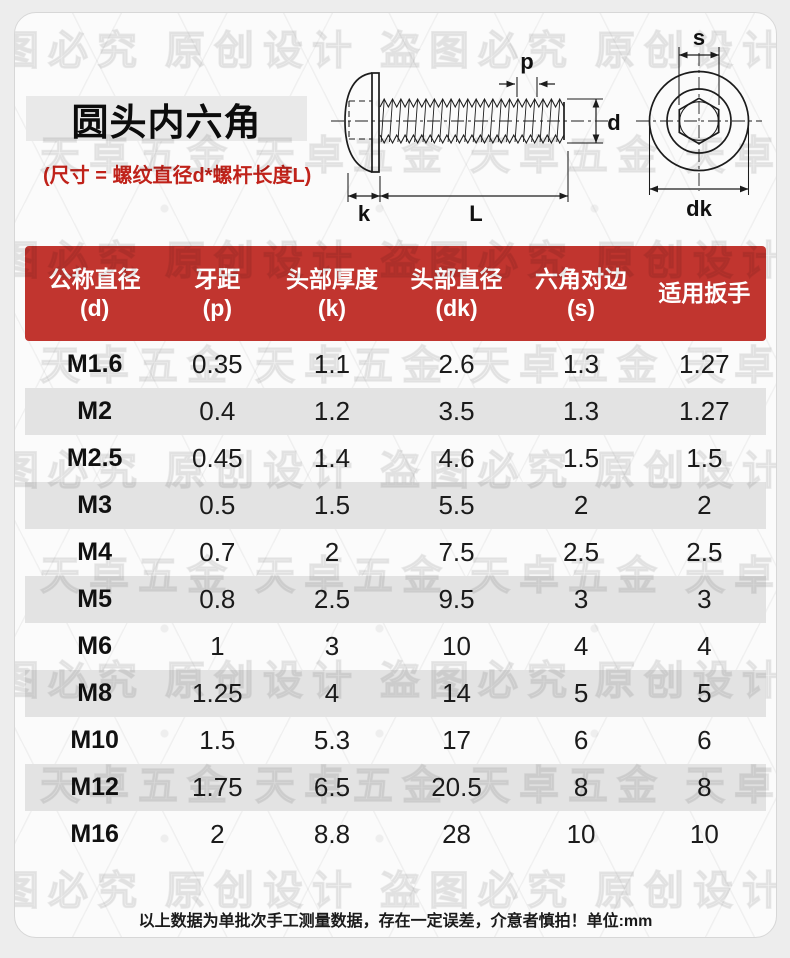  I want to click on table-row: M3 0.5 1.5 5.5 2 2, so click(395, 505).